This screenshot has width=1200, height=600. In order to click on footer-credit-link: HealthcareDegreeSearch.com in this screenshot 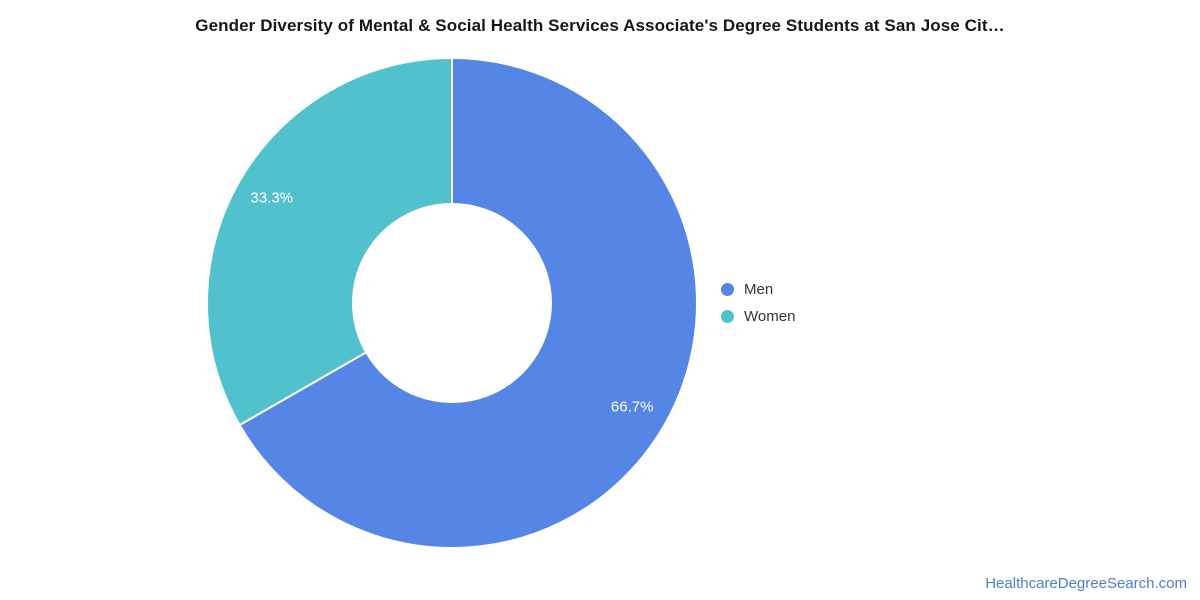, I will do `click(1086, 583)`.